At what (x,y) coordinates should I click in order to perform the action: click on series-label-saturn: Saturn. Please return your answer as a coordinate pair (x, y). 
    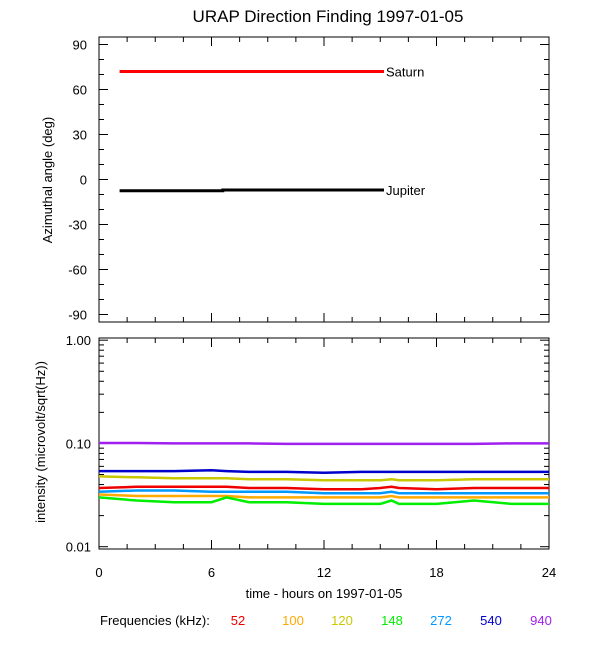
    Looking at the image, I should click on (405, 72).